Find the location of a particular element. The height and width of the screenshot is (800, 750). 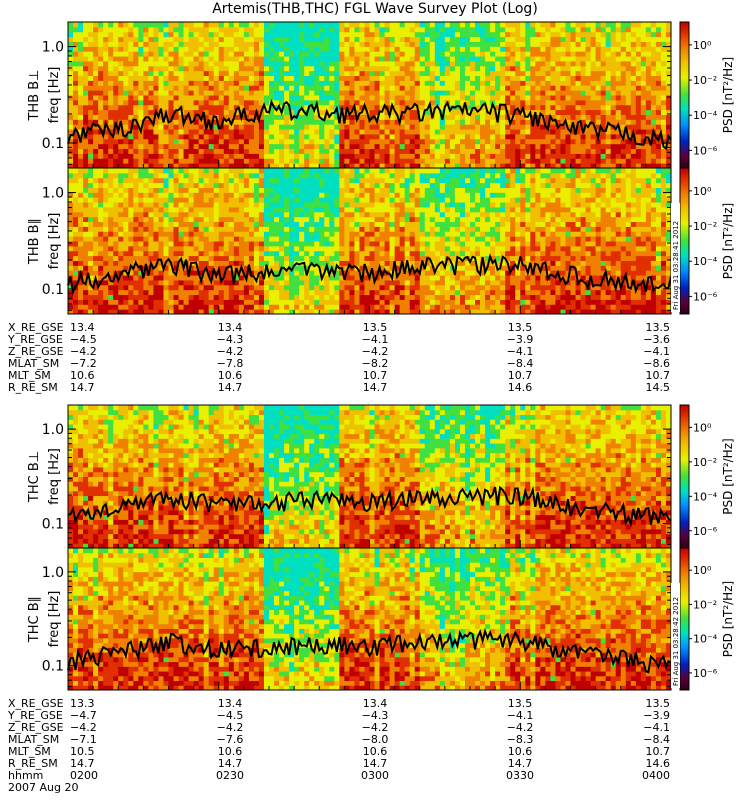

ephemeris-value: 10.5 is located at coordinates (82, 751).